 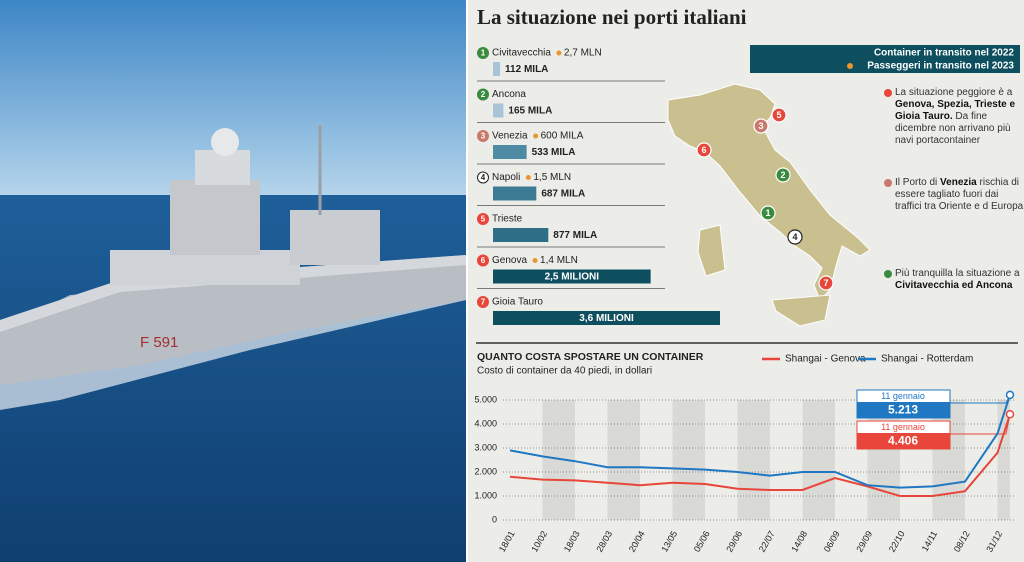 What do you see at coordinates (940, 66) in the screenshot?
I see `legend-passengers: Passeggeri in transito nel 2023` at bounding box center [940, 66].